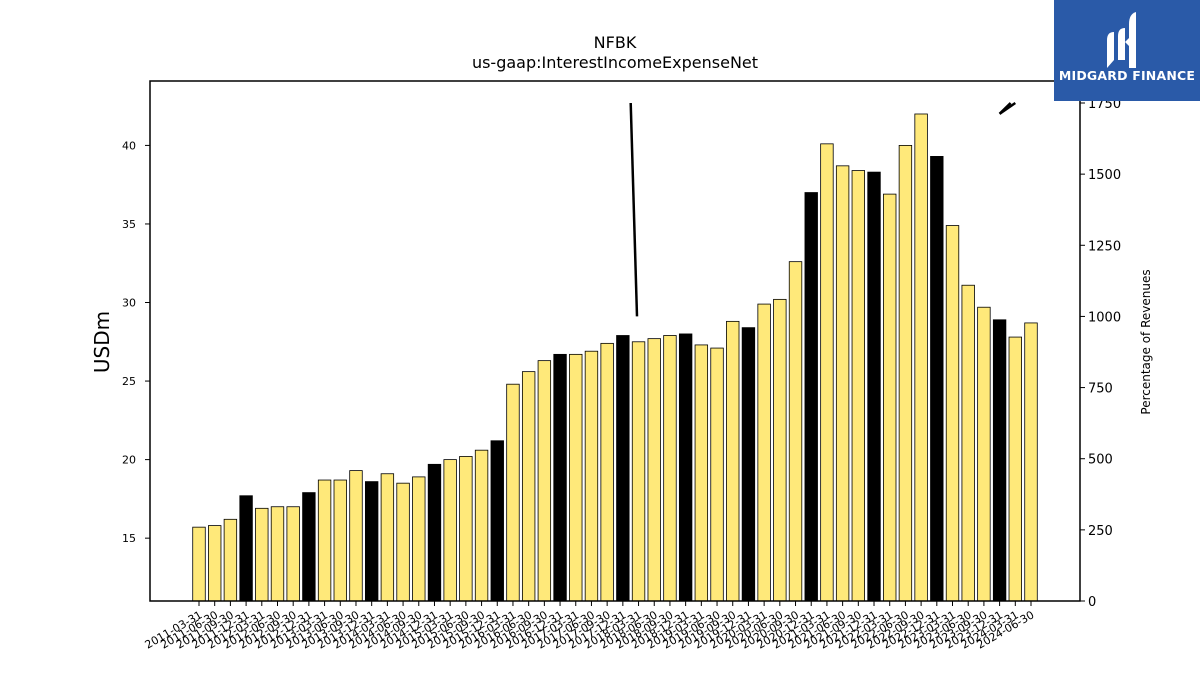  What do you see at coordinates (129, 538) in the screenshot?
I see `y-tick-label: 15` at bounding box center [129, 538].